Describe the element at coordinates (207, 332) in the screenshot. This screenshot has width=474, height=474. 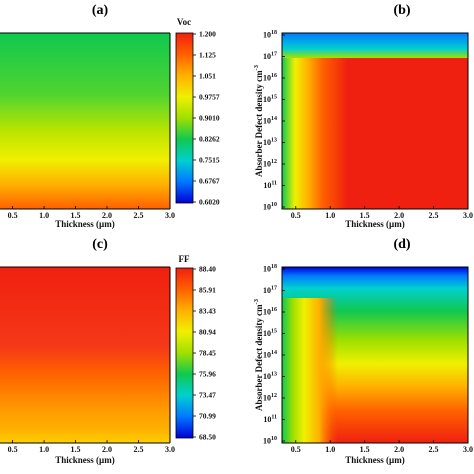
I see `colorbar-tick-label: 80.94` at that location.